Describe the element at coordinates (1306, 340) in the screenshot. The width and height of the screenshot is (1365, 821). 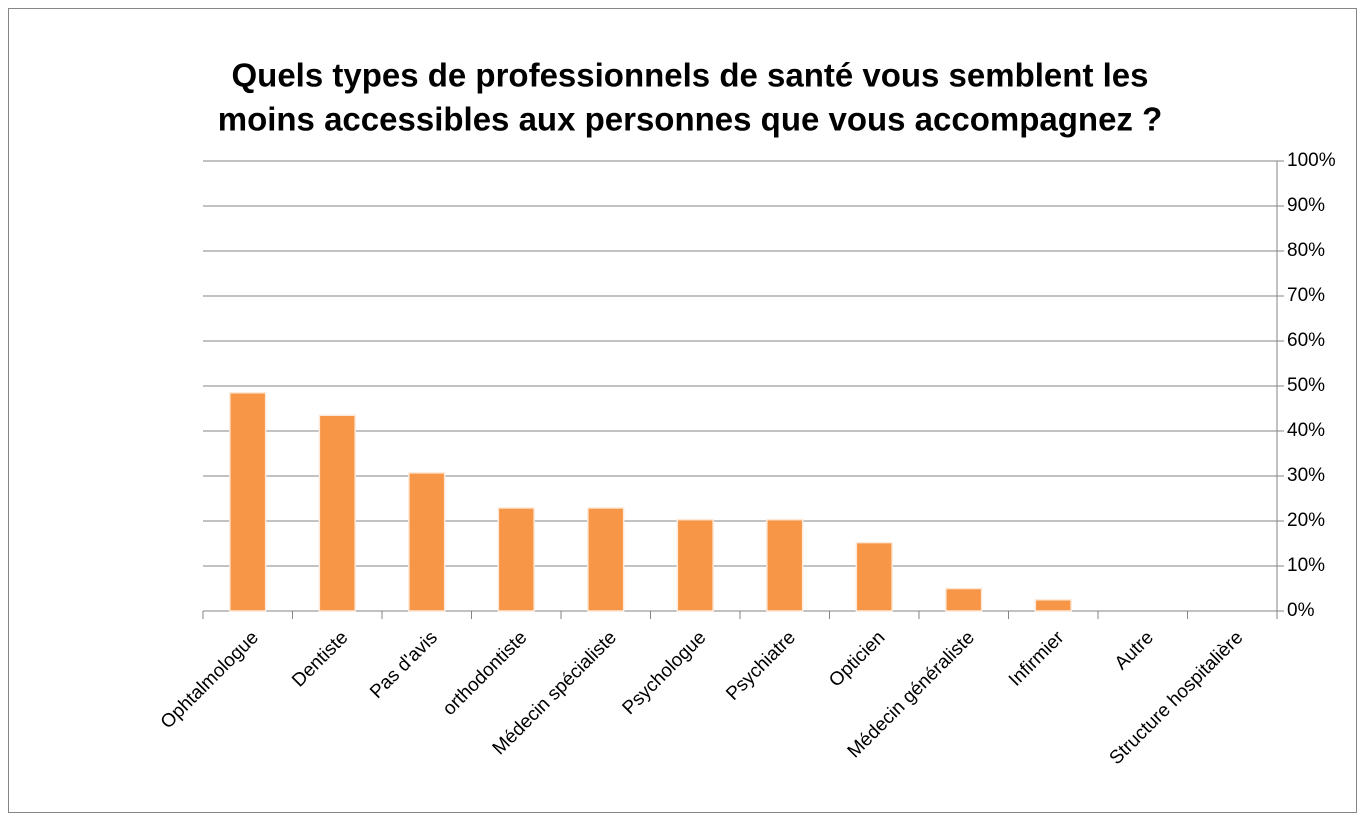
I see `y-tick-label: 60%` at that location.